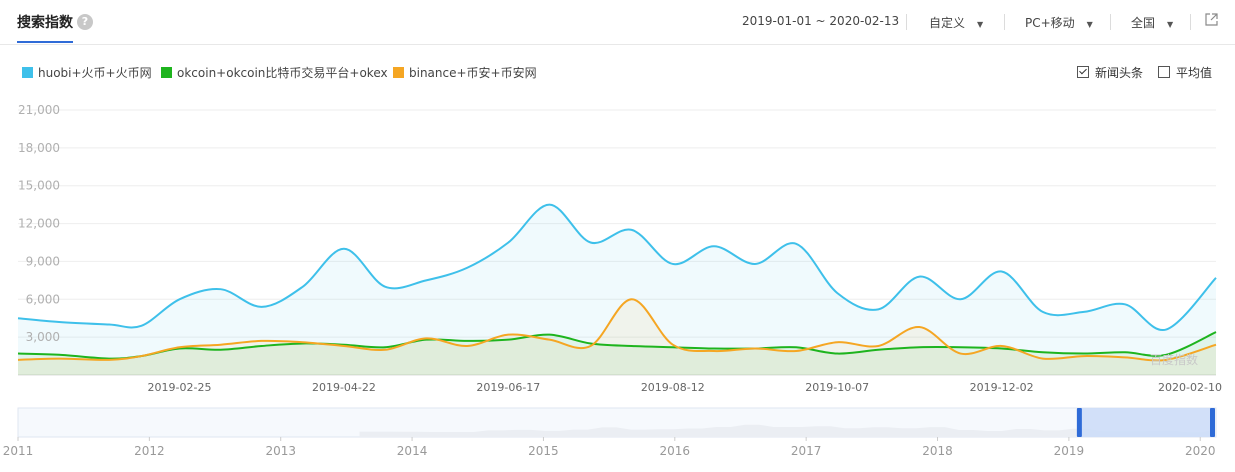  What do you see at coordinates (1200, 451) in the screenshot?
I see `navigator-year-label: 2020` at bounding box center [1200, 451].